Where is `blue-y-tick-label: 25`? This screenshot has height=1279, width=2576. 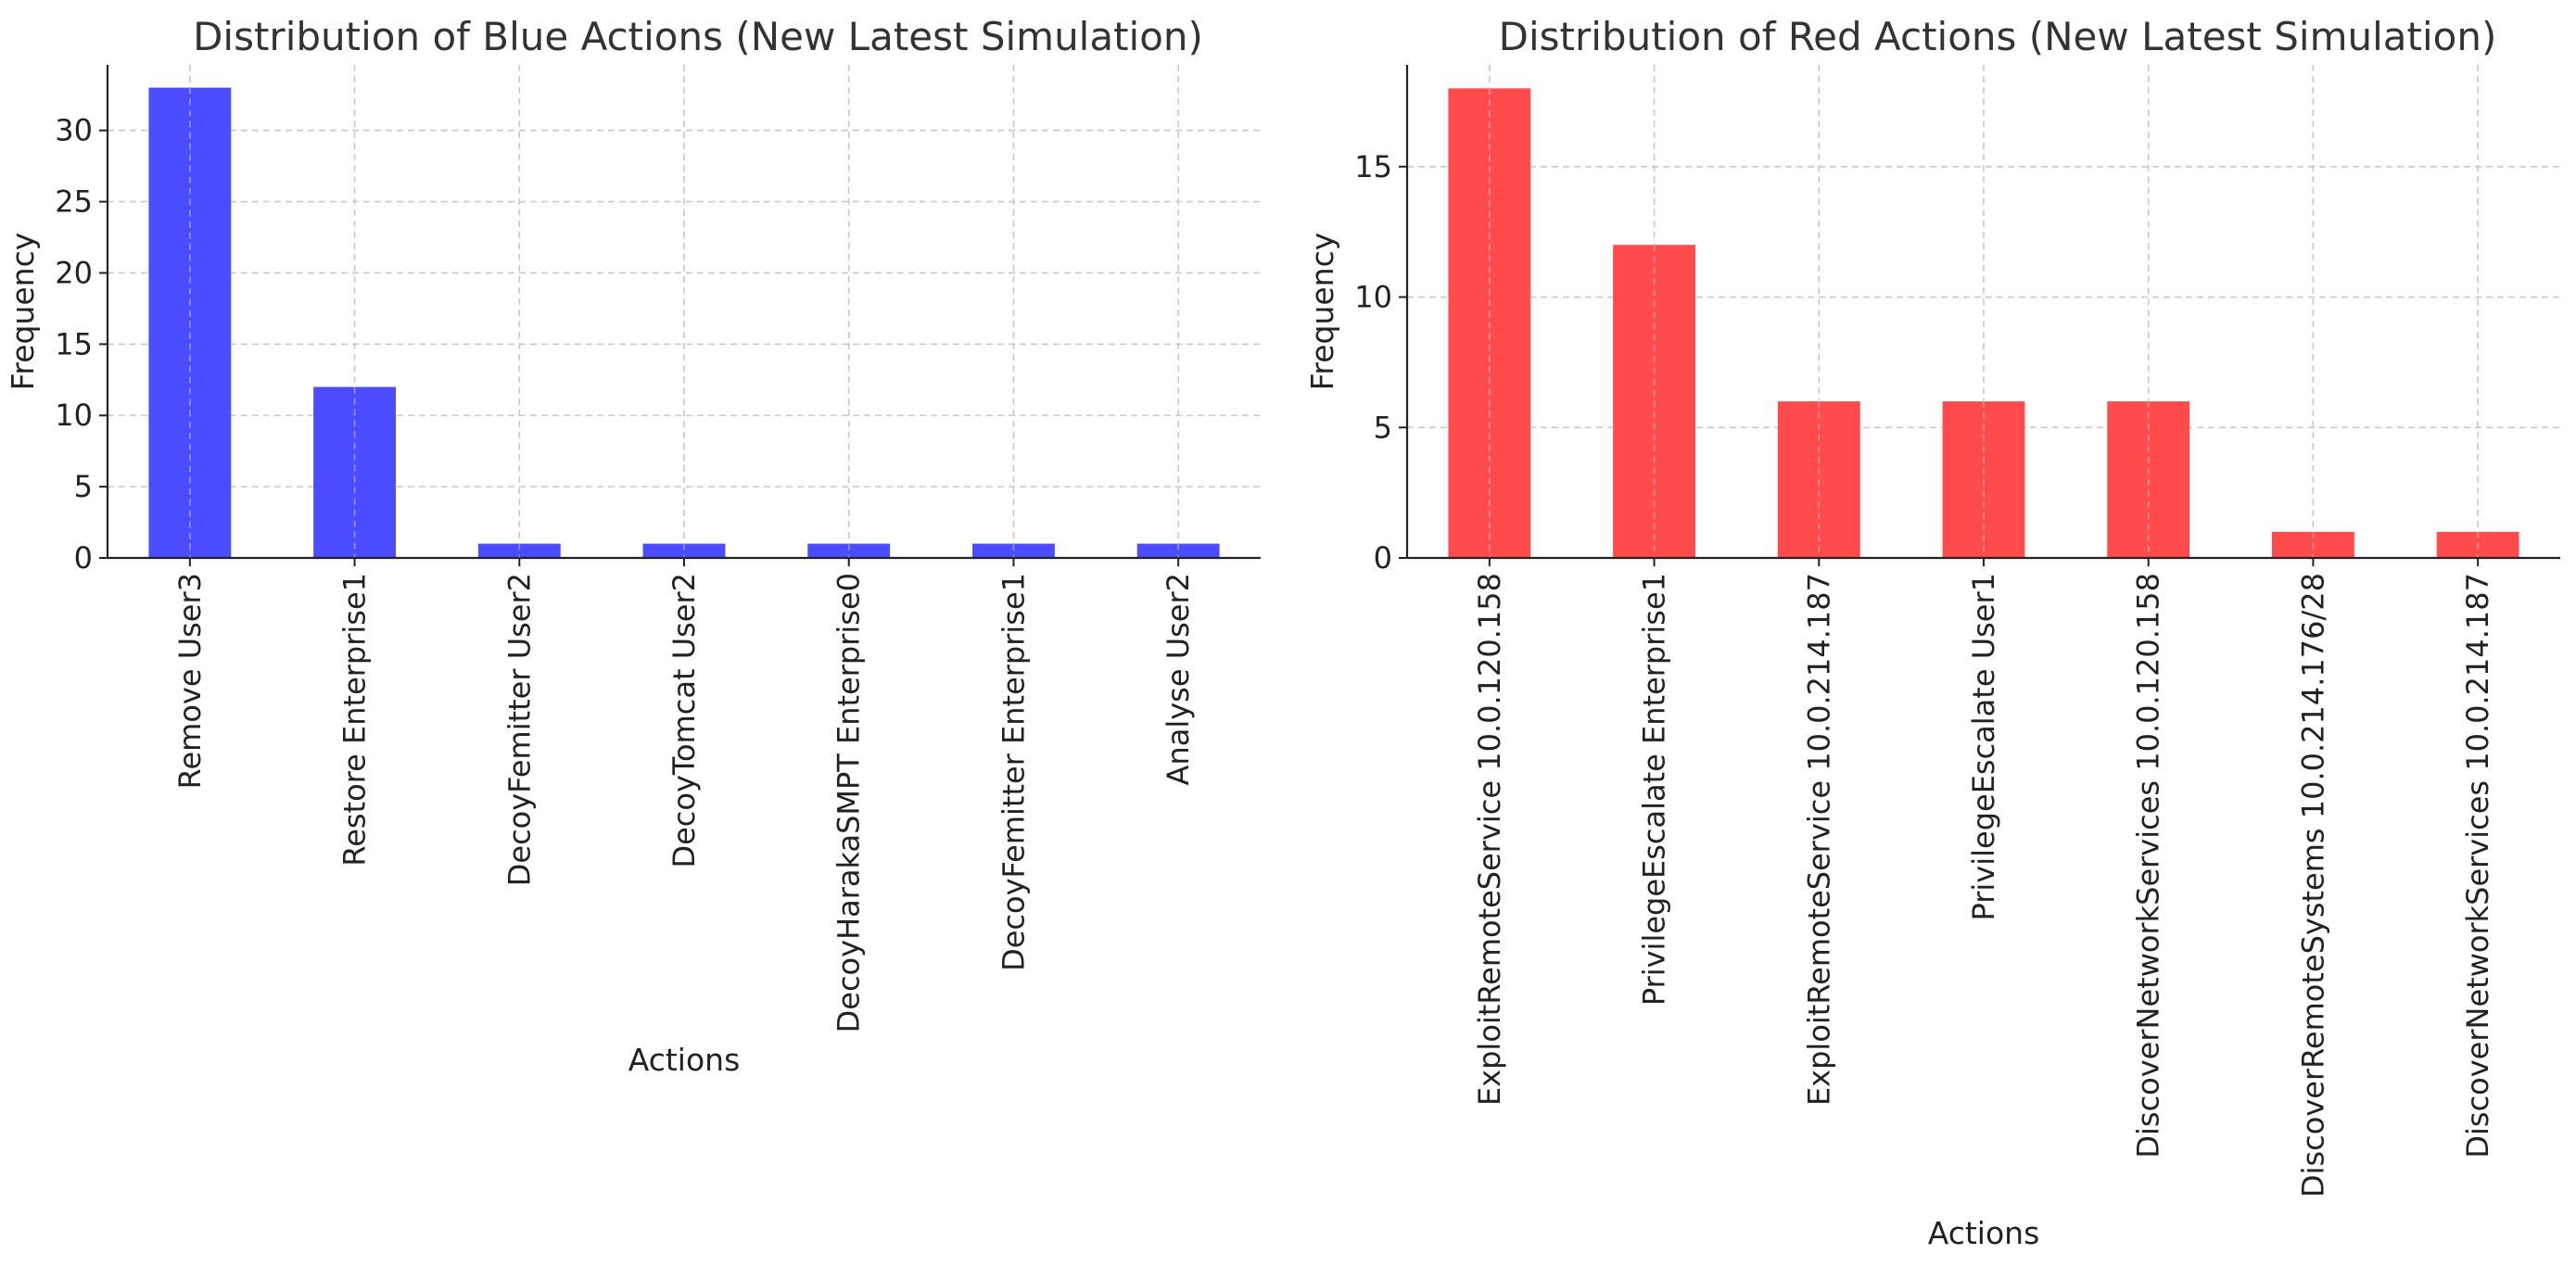 blue-y-tick-label: 25 is located at coordinates (74, 202).